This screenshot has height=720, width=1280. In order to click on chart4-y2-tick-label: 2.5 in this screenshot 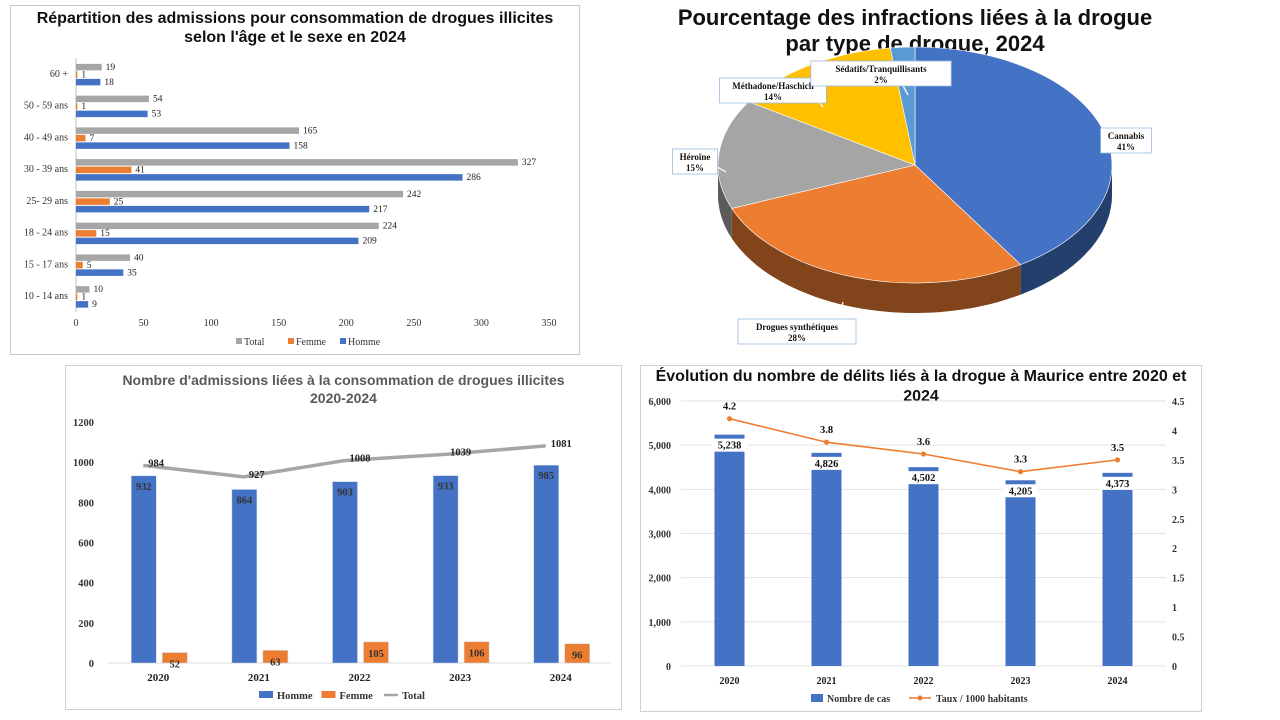, I will do `click(1178, 520)`.